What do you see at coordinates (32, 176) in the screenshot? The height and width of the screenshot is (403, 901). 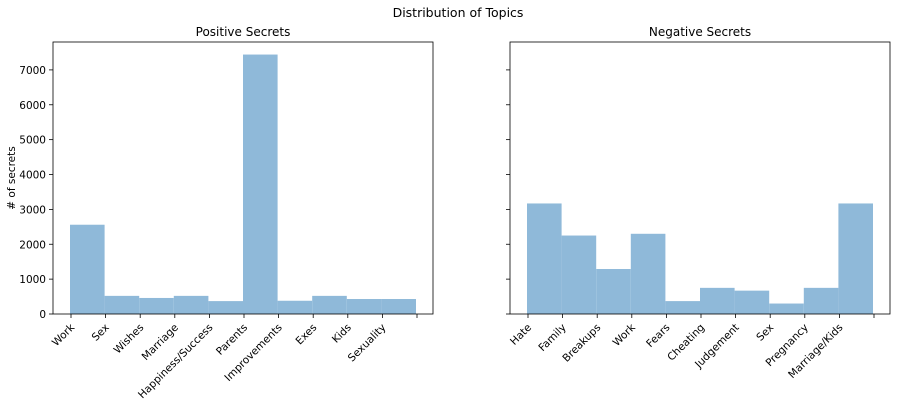 I see `y-tick-label: 4000` at bounding box center [32, 176].